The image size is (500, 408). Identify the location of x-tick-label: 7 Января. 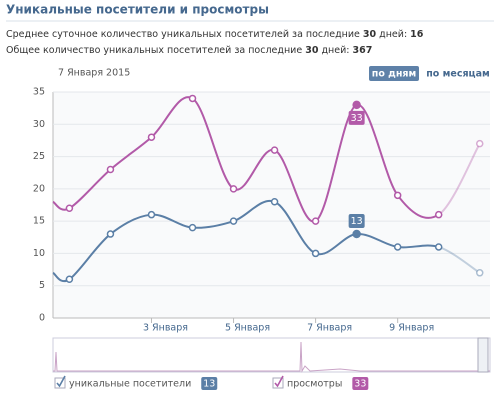
(329, 328).